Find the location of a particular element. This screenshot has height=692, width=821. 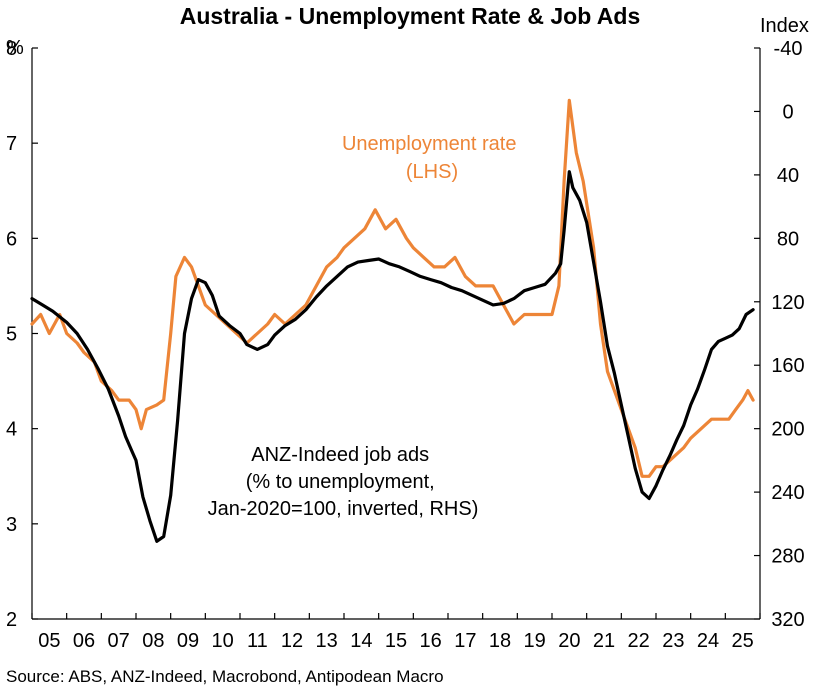

x-tick-label: 13 is located at coordinates (327, 641).